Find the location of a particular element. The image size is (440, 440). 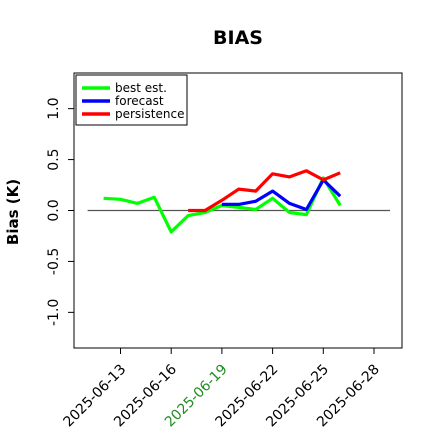

y-tick-label: 1.0 is located at coordinates (54, 109).